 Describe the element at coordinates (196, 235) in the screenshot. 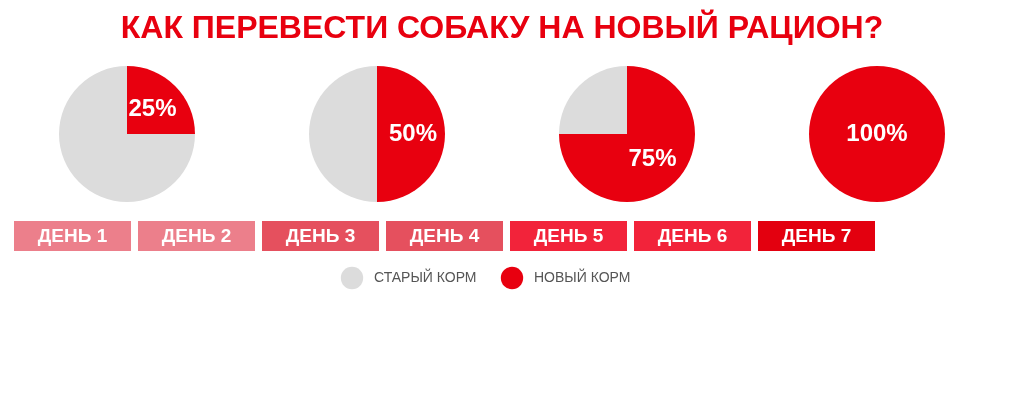

I see `text: ДЕНЬ 2` at that location.